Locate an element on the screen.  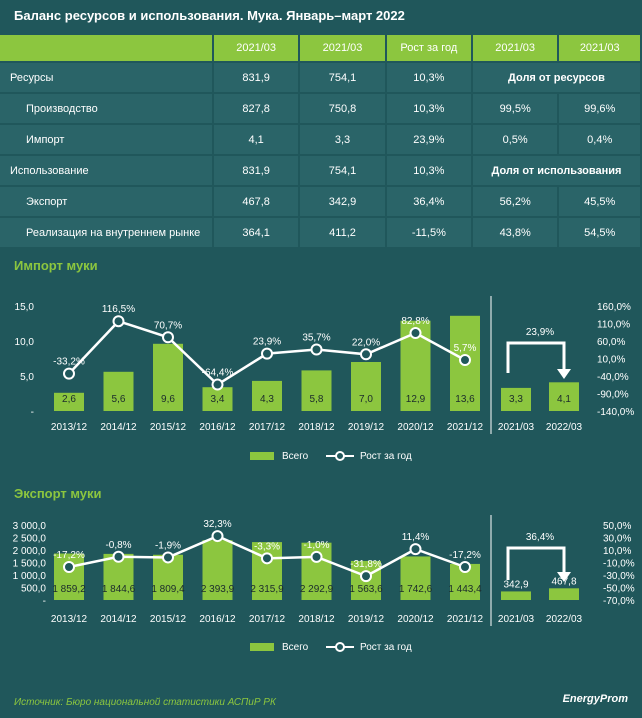
y-tick-label: 15,0 is located at coordinates (25, 307).